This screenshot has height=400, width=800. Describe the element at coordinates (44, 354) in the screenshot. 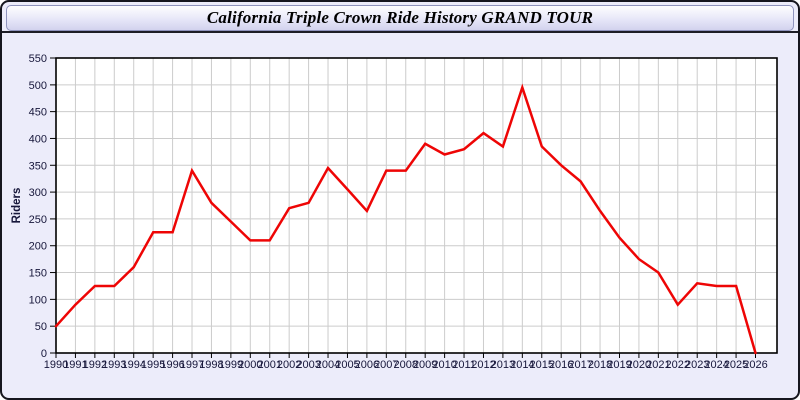

I see `y-tick-label: 0` at that location.